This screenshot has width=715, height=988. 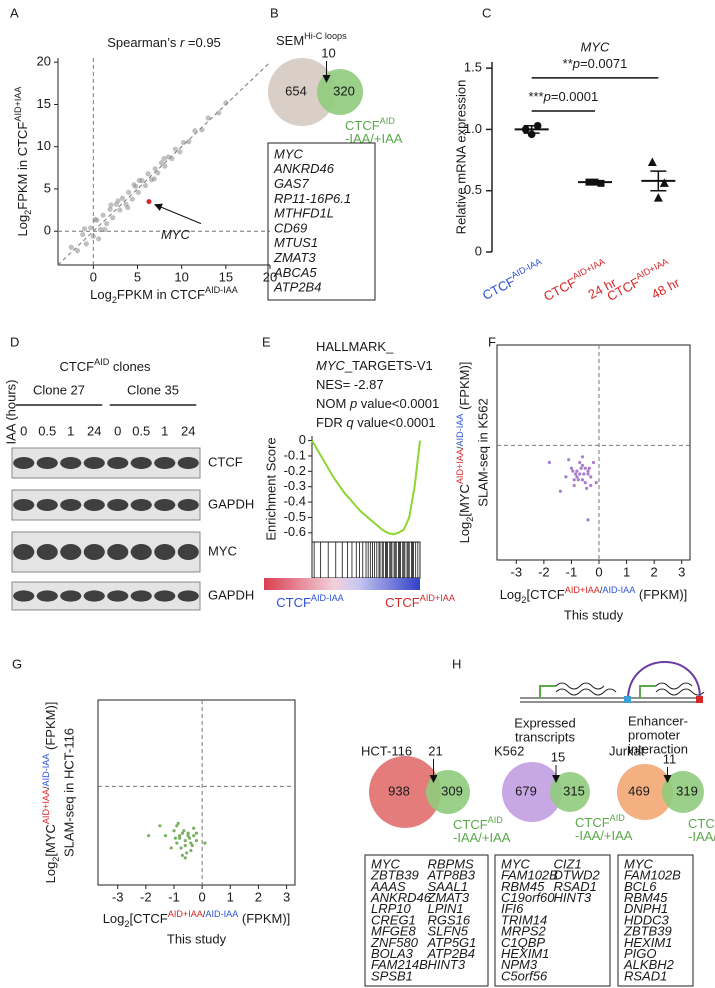 What do you see at coordinates (570, 792) in the screenshot?
I see `venn-set` at bounding box center [570, 792].